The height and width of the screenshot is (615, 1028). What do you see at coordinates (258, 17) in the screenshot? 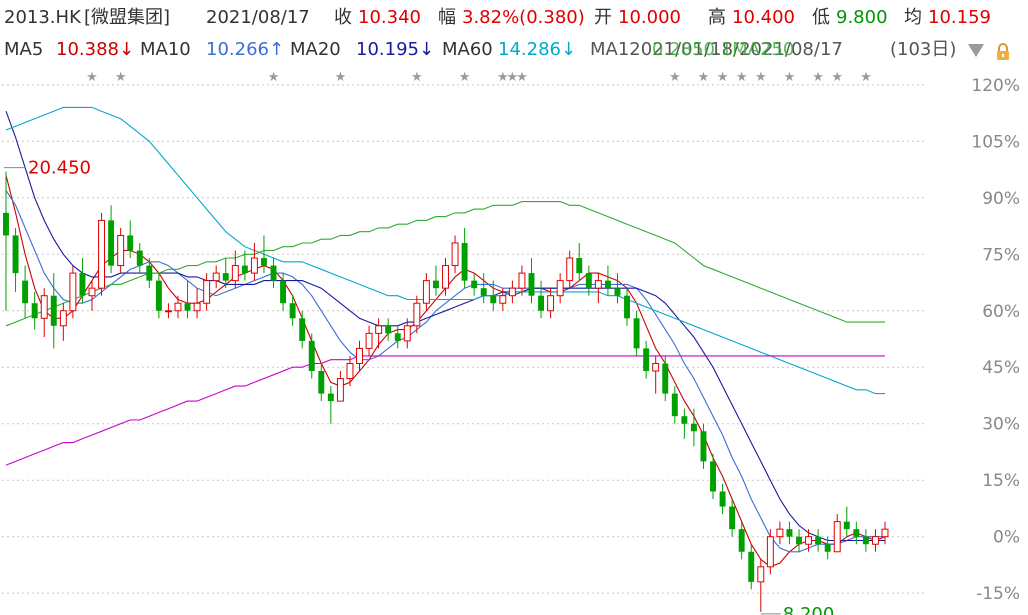
I see `quote-date: 2021/08/17` at bounding box center [258, 17].